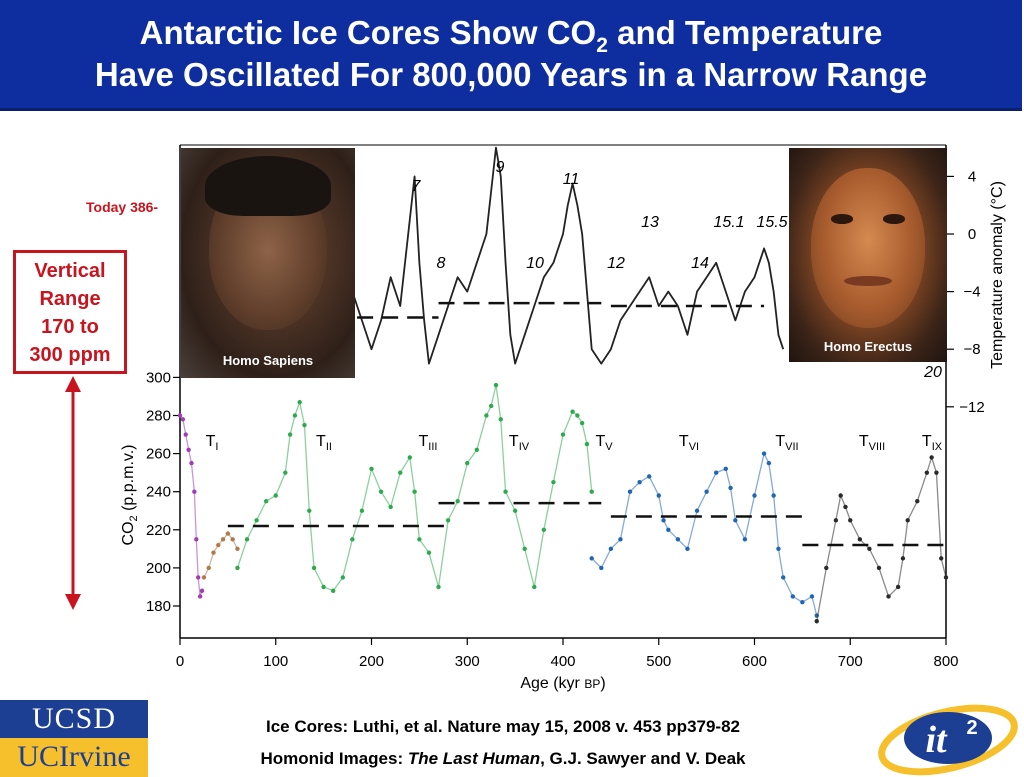 This screenshot has width=1024, height=777. I want to click on co2-tick-label: 240, so click(158, 492).